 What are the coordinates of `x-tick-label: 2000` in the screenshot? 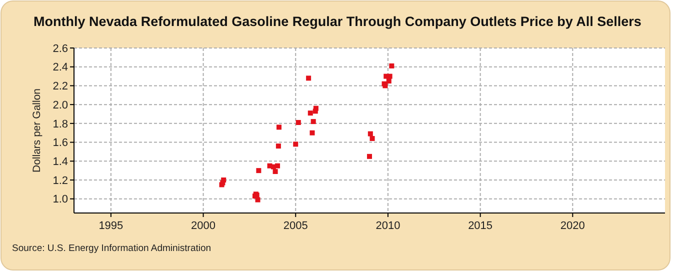 It's located at (203, 226).